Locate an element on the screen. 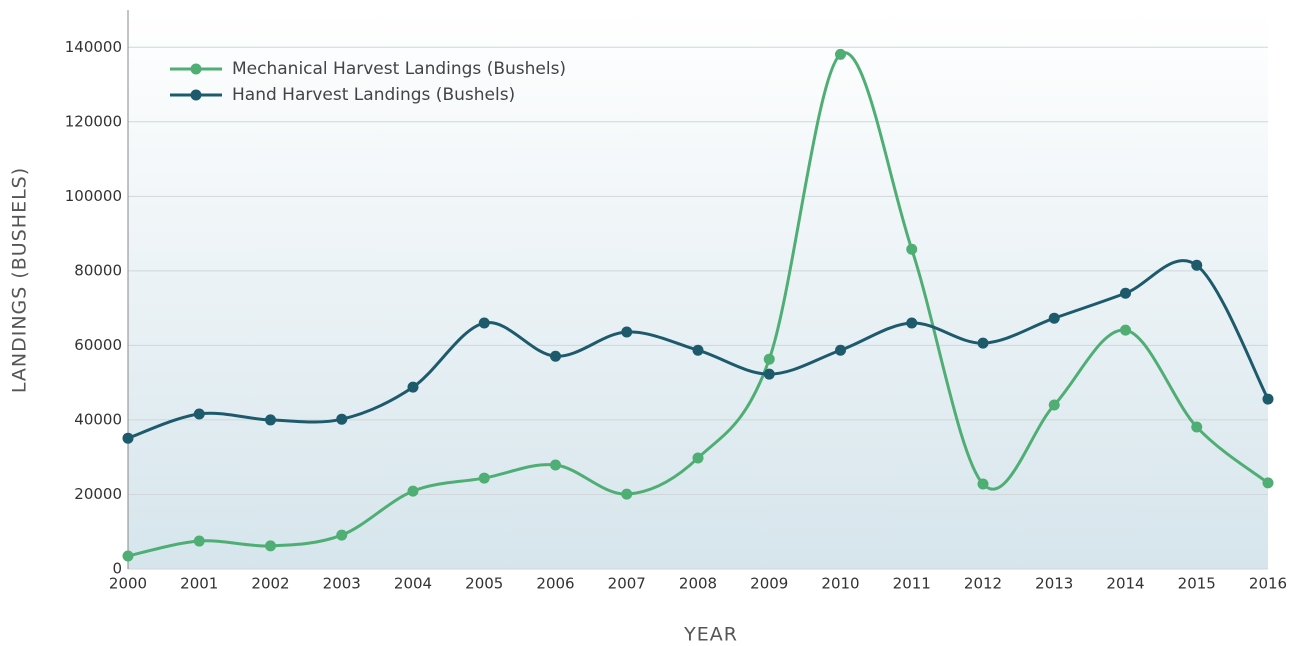 Image resolution: width=1293 pixels, height=646 pixels. x-tick-label: 2001 is located at coordinates (199, 584).